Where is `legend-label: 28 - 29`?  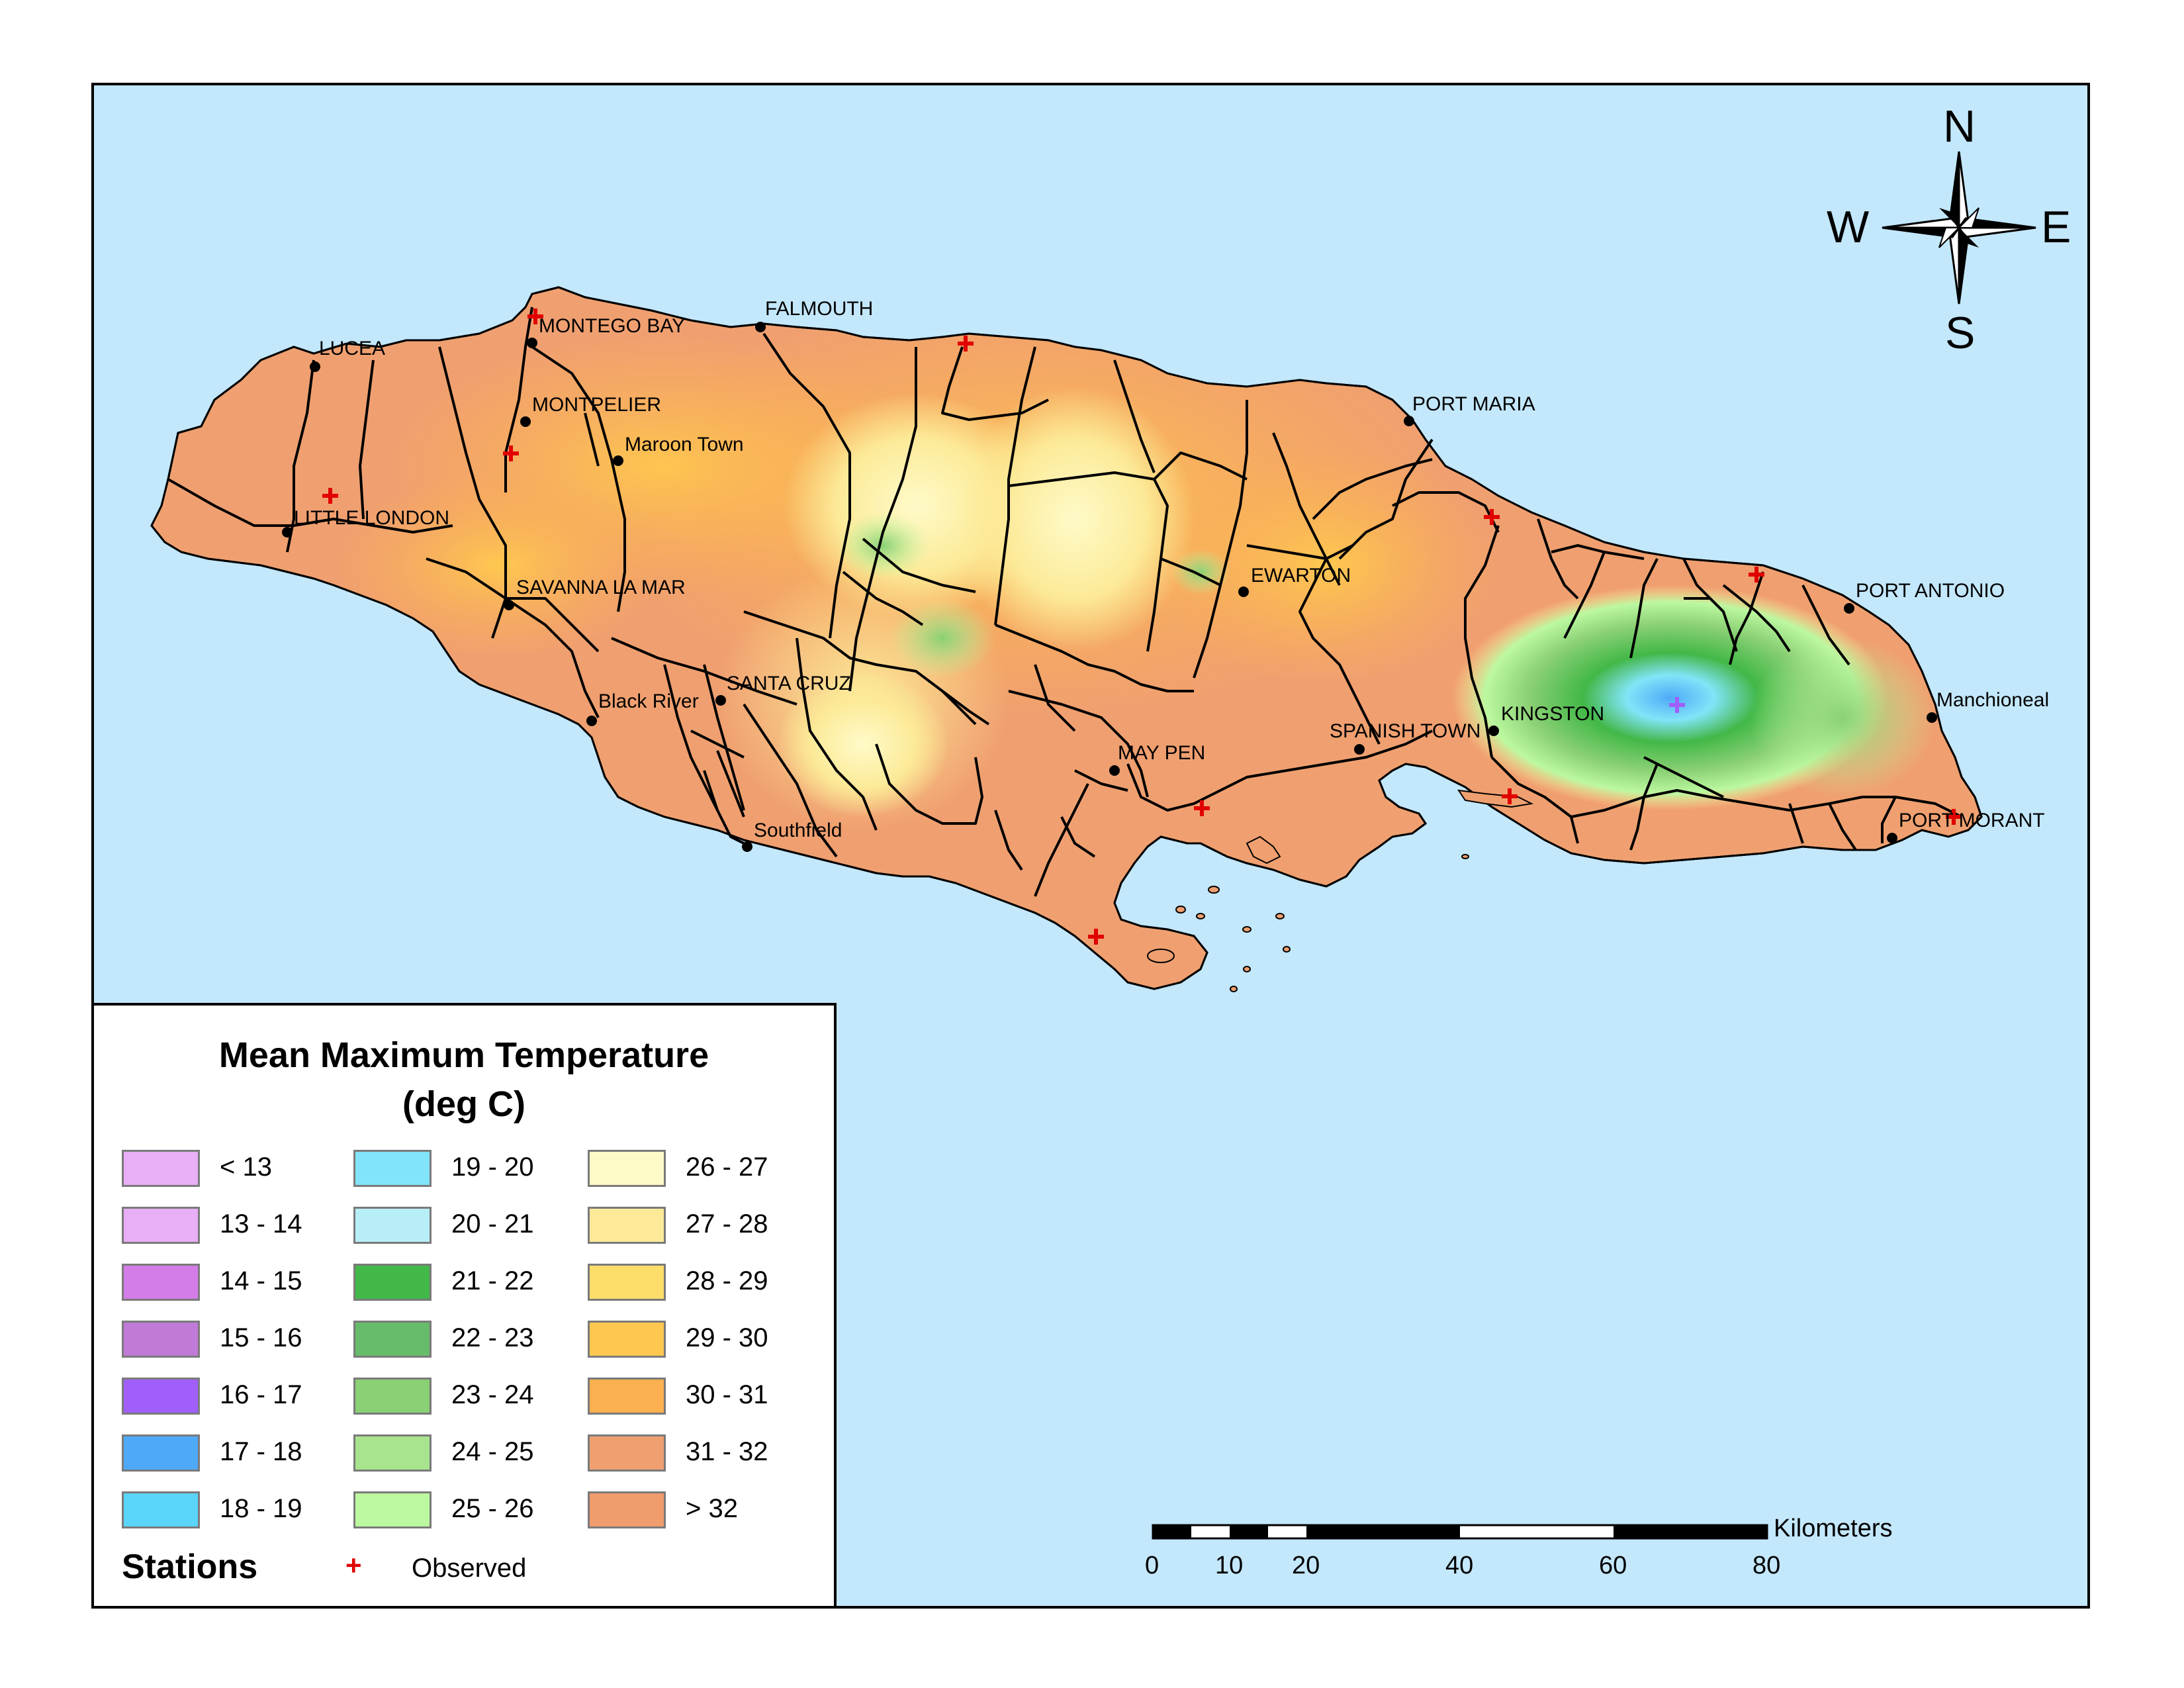
legend-label: 28 - 29 is located at coordinates (727, 1280).